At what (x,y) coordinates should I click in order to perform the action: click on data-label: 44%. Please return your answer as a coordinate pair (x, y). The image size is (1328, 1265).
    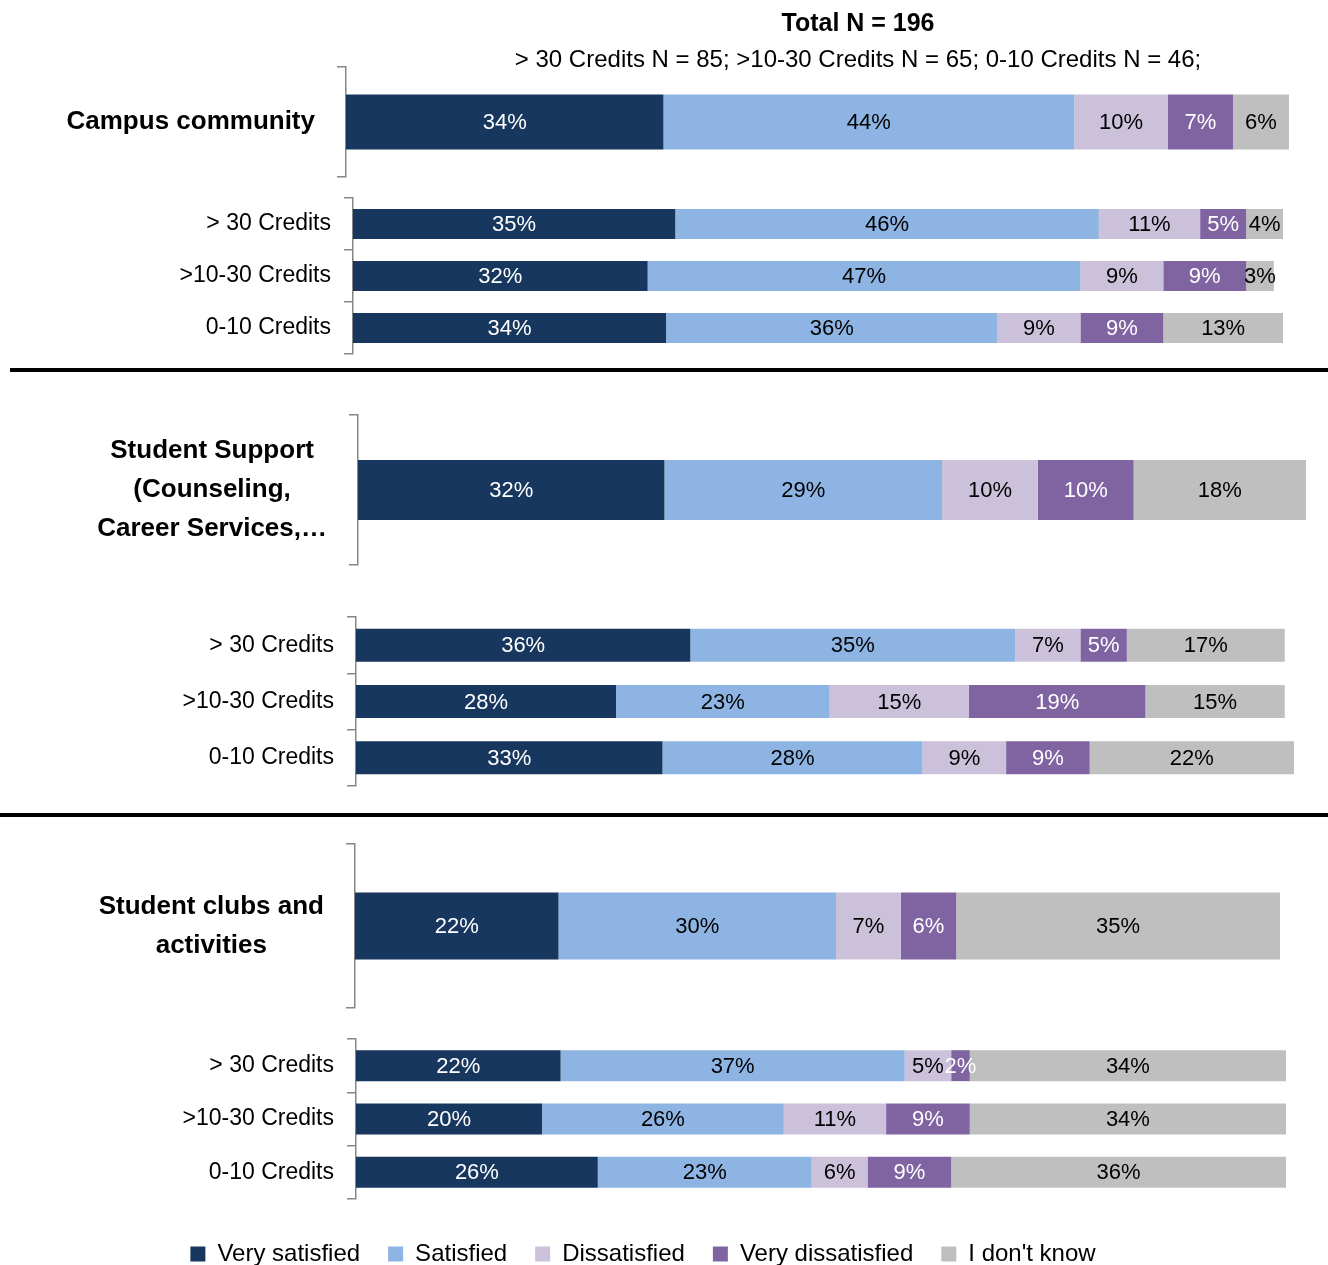
    Looking at the image, I should click on (868, 122).